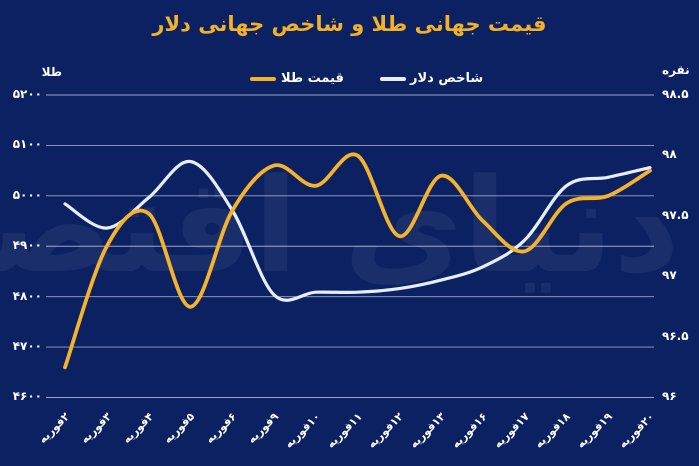 Image resolution: width=699 pixels, height=466 pixels. I want to click on right-axis-title: نقره, so click(676, 70).